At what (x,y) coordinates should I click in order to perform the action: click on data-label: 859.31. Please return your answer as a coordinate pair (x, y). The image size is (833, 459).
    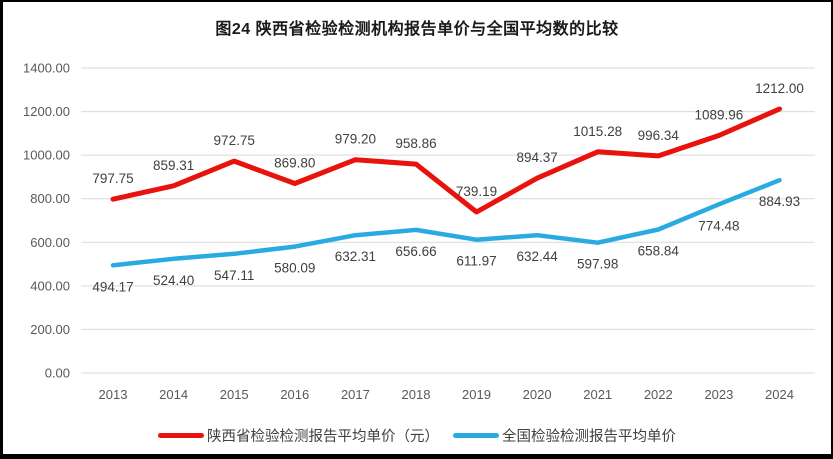
    Looking at the image, I should click on (173, 165).